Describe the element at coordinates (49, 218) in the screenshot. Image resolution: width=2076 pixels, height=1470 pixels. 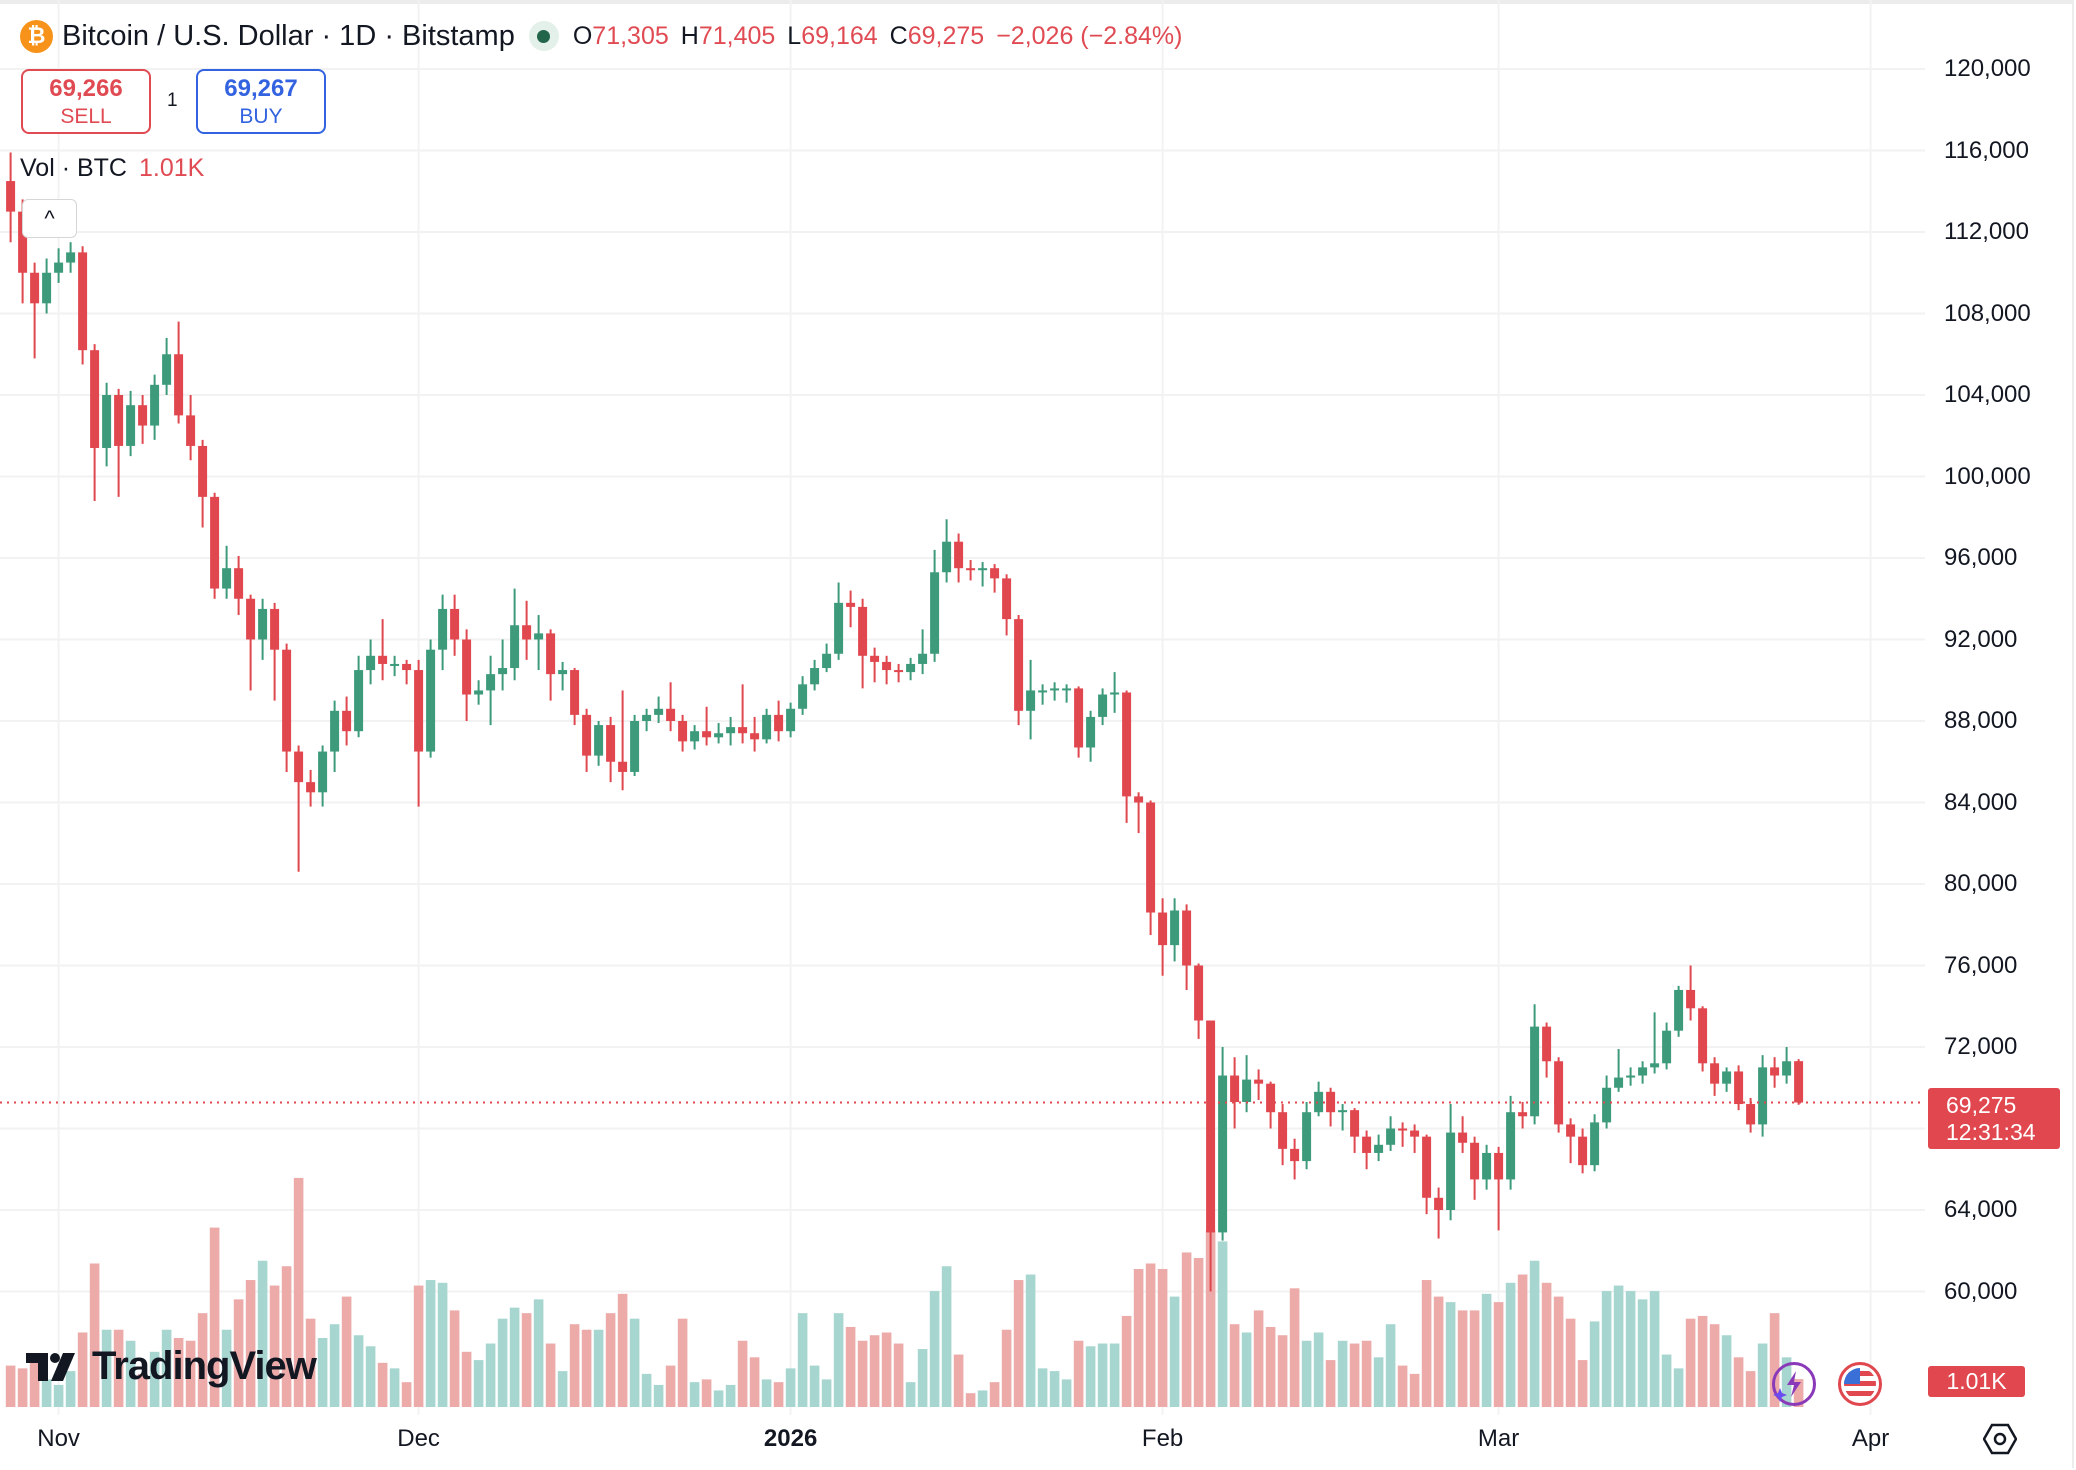
I see `collapse-legend-button: ^` at that location.